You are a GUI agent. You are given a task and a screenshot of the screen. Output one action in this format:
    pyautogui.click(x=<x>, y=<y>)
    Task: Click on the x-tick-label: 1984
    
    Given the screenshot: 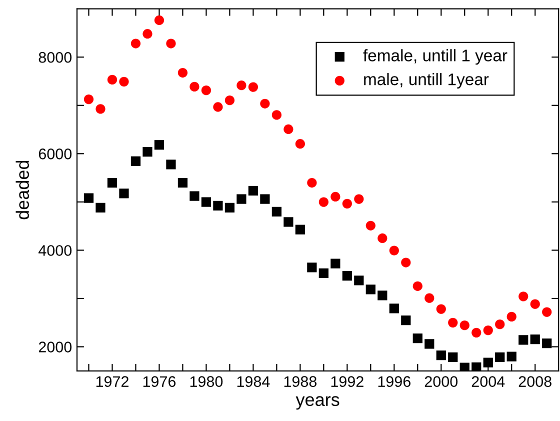 What is the action you would take?
    pyautogui.click(x=253, y=381)
    